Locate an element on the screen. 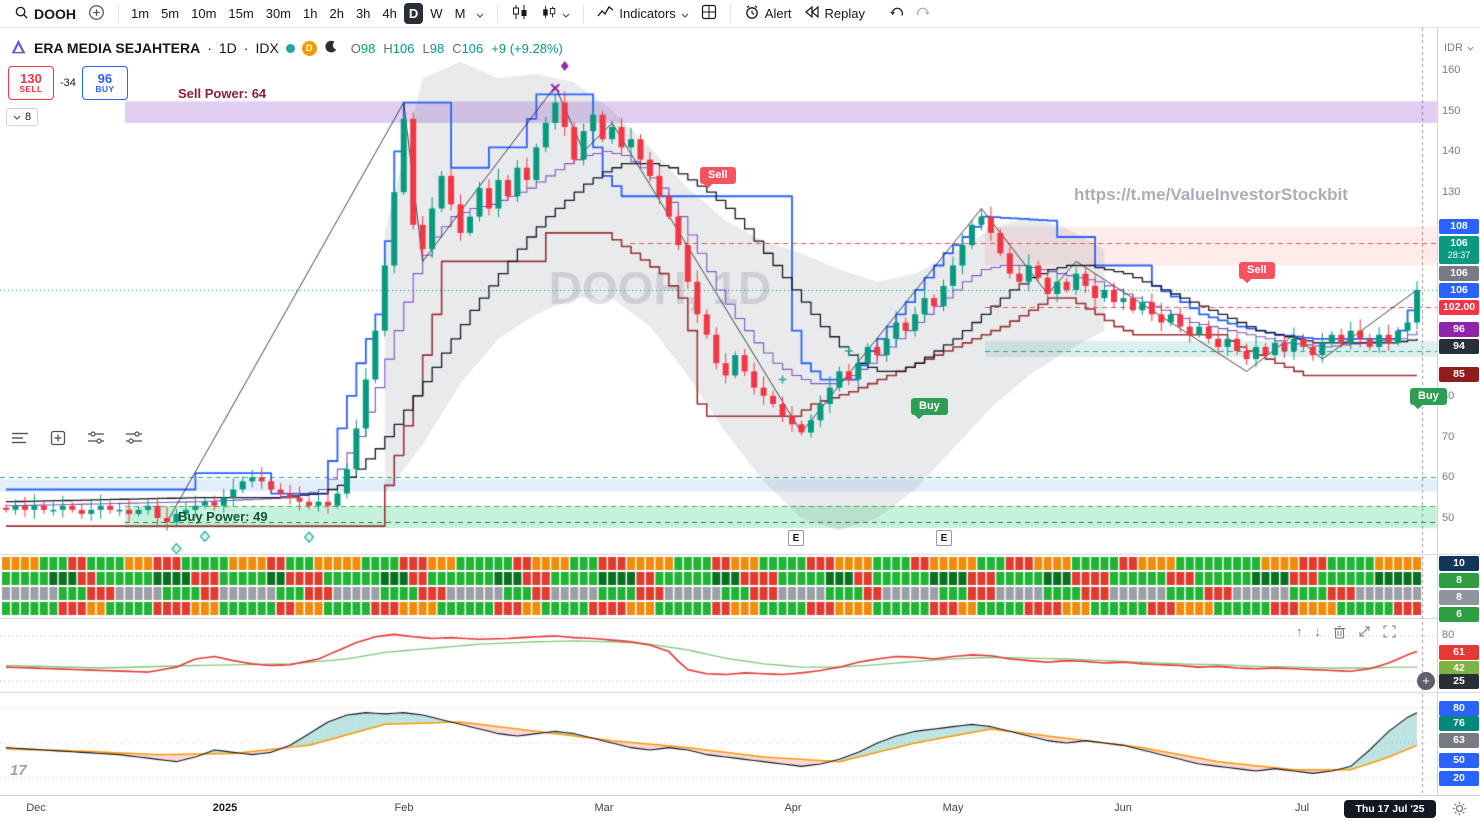  timeframe-M: M is located at coordinates (460, 13).